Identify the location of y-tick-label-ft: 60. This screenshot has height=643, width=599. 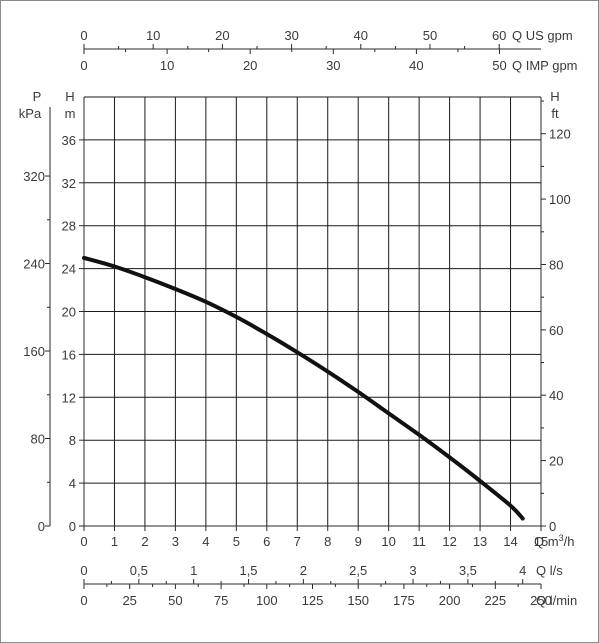
(556, 330).